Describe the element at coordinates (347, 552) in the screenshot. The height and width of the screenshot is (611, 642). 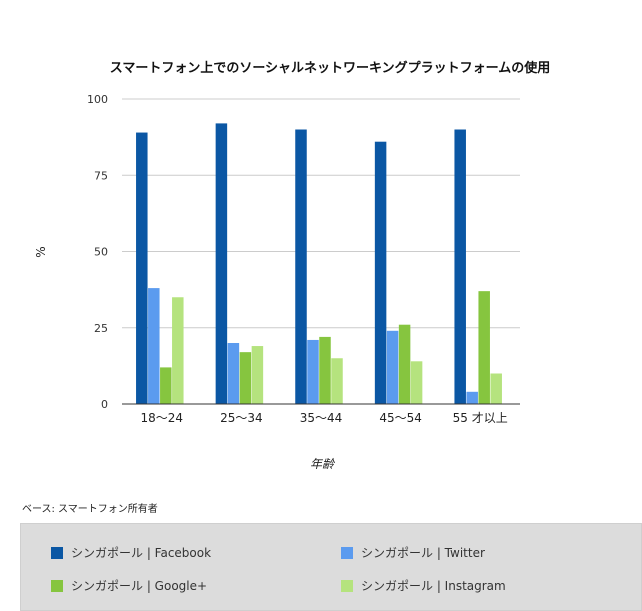
I see `legend-swatch-twitter` at that location.